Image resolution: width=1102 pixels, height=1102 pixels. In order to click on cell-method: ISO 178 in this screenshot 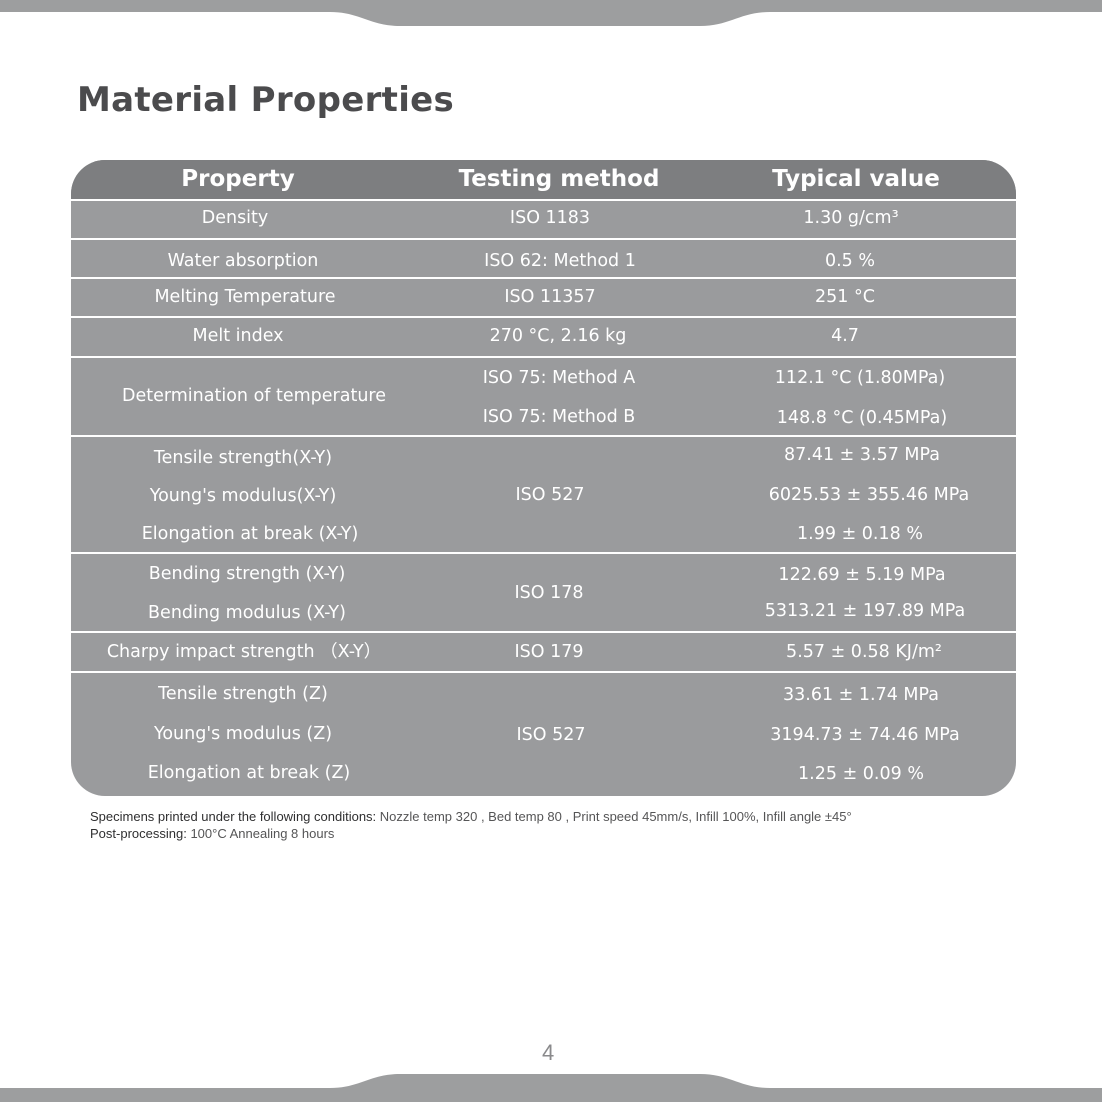, I will do `click(549, 593)`.